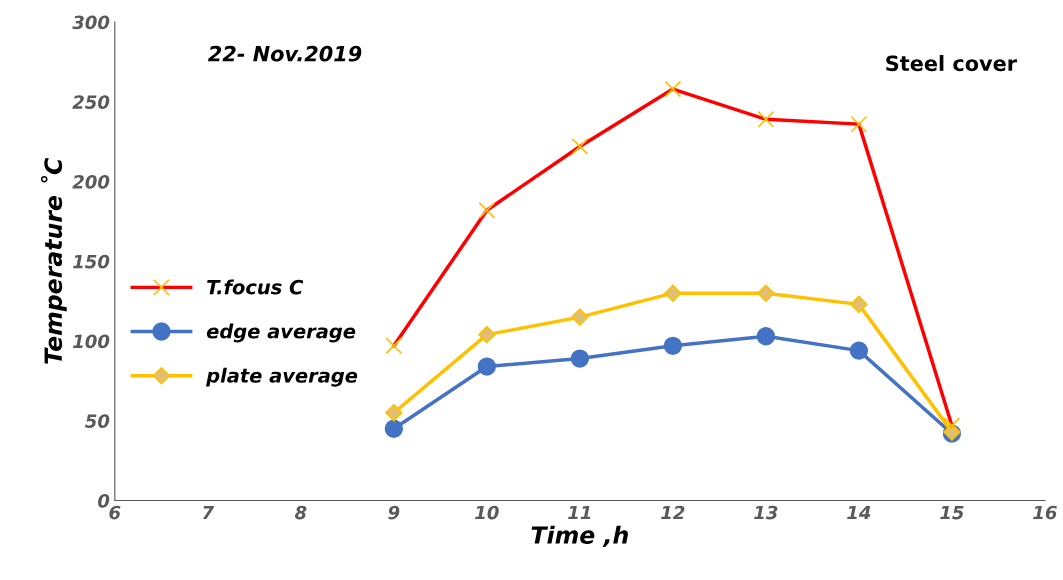 This screenshot has width=1063, height=580. I want to click on x-tick-label: 13, so click(766, 512).